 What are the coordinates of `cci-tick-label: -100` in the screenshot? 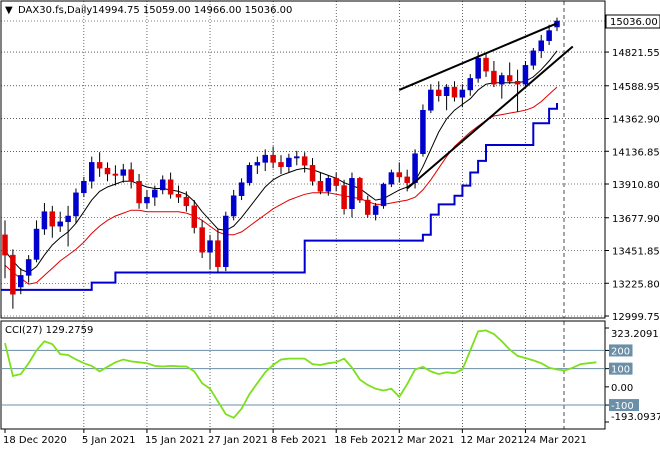 It's located at (622, 406).